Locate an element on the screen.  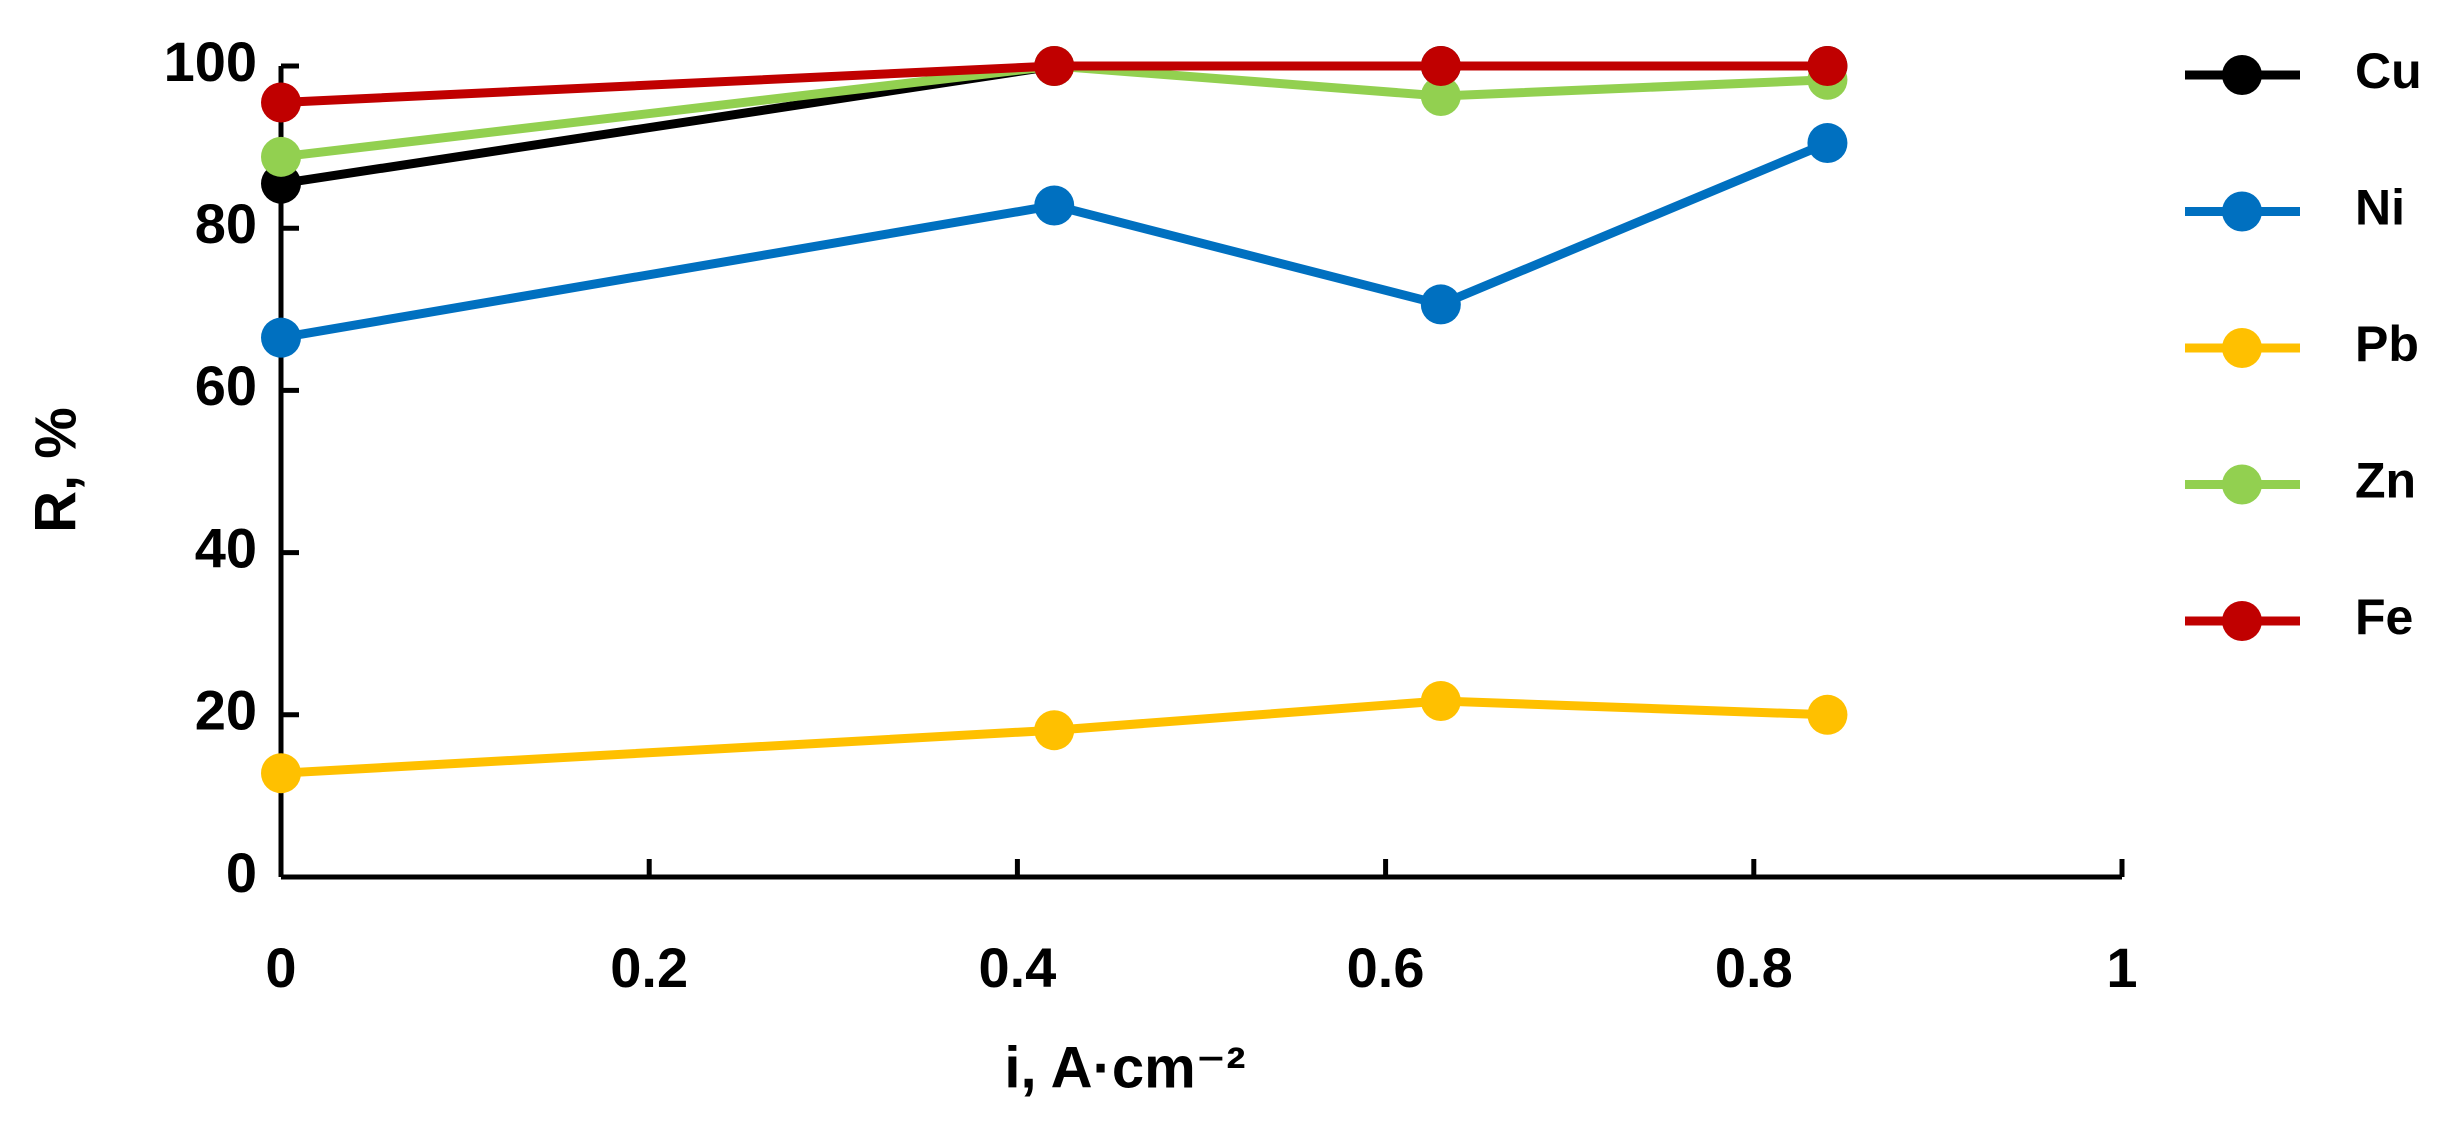
y-tick-label: 60 is located at coordinates (226, 385).